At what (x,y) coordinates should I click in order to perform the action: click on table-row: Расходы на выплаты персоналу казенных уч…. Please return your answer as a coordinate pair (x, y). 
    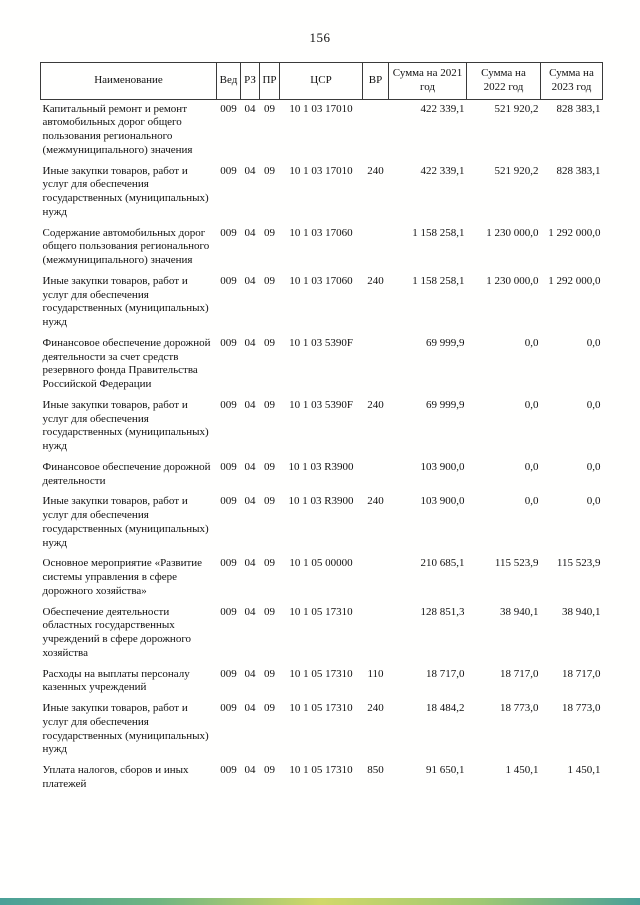
    Looking at the image, I should click on (322, 682).